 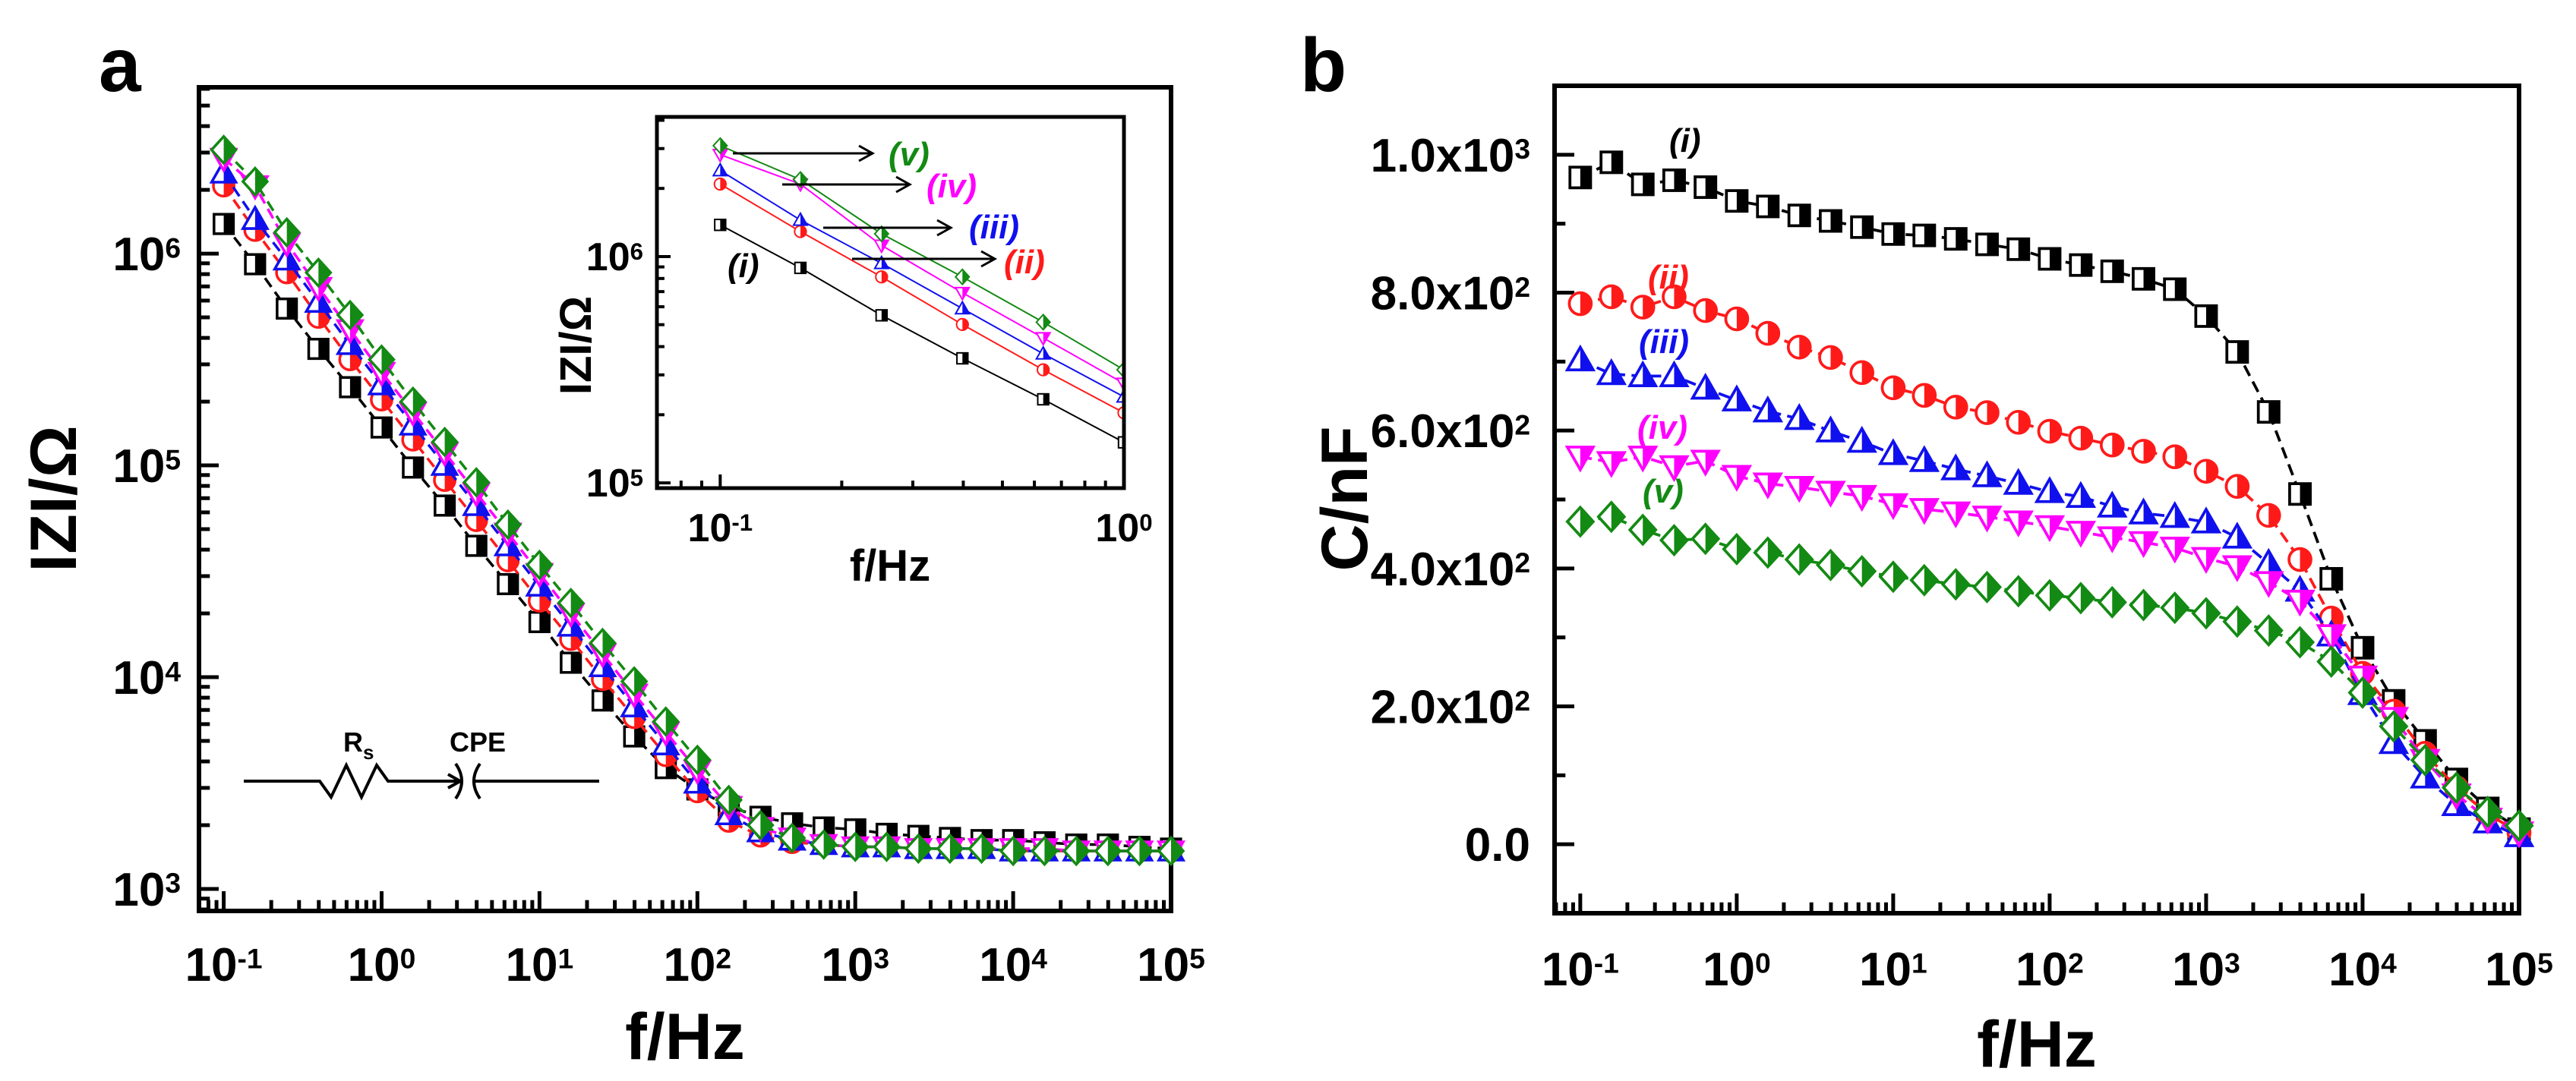 I want to click on x-axis-title: f/Hz, so click(x=685, y=1037).